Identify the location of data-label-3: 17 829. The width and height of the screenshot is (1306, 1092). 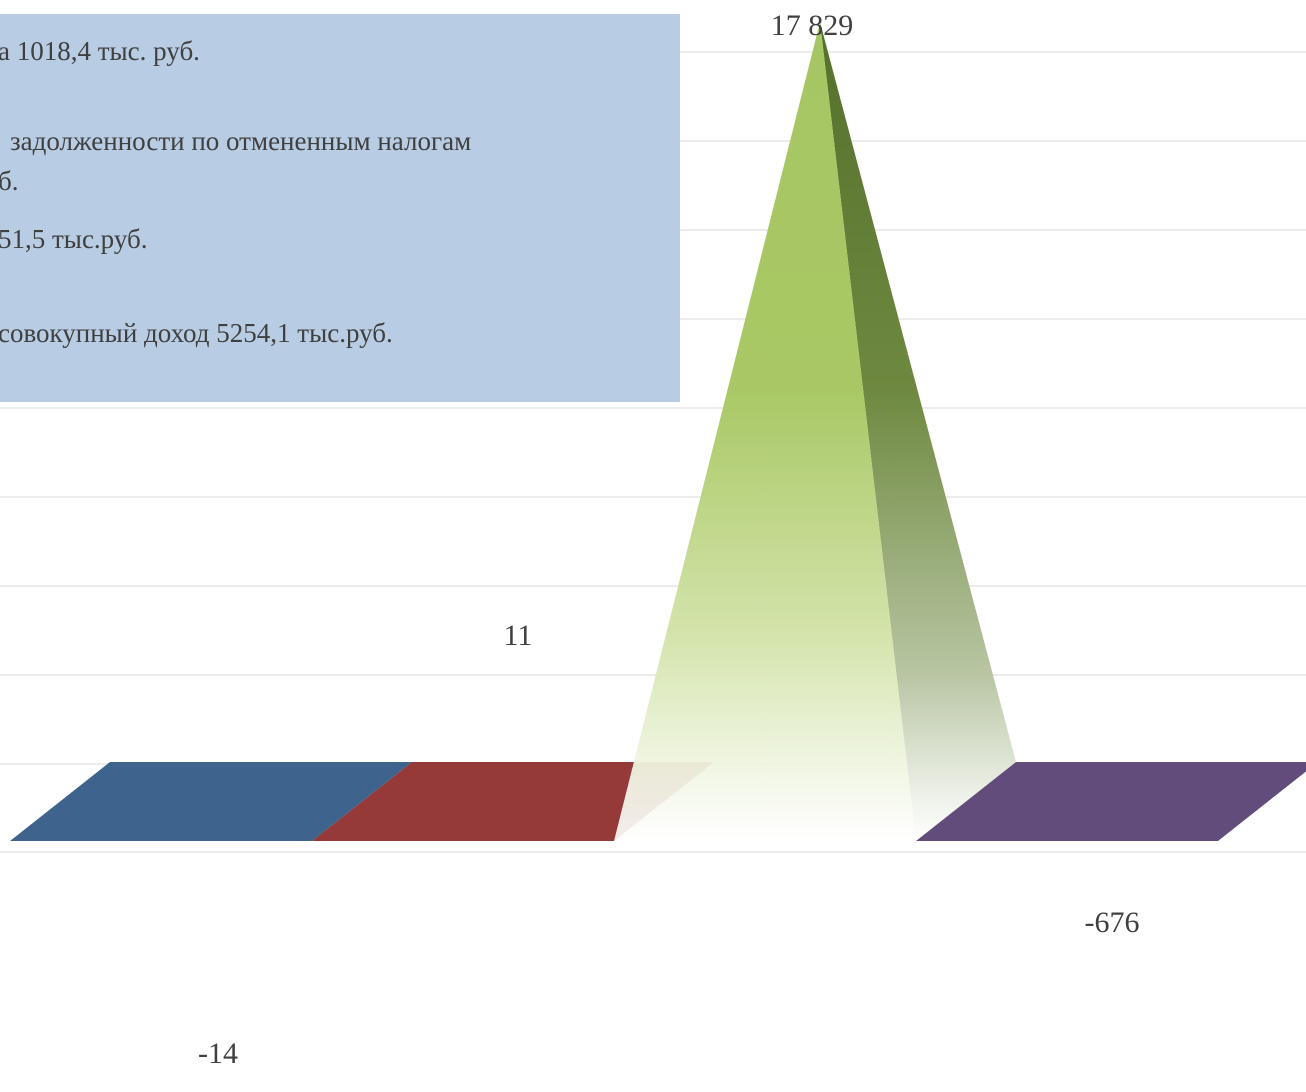
(812, 25).